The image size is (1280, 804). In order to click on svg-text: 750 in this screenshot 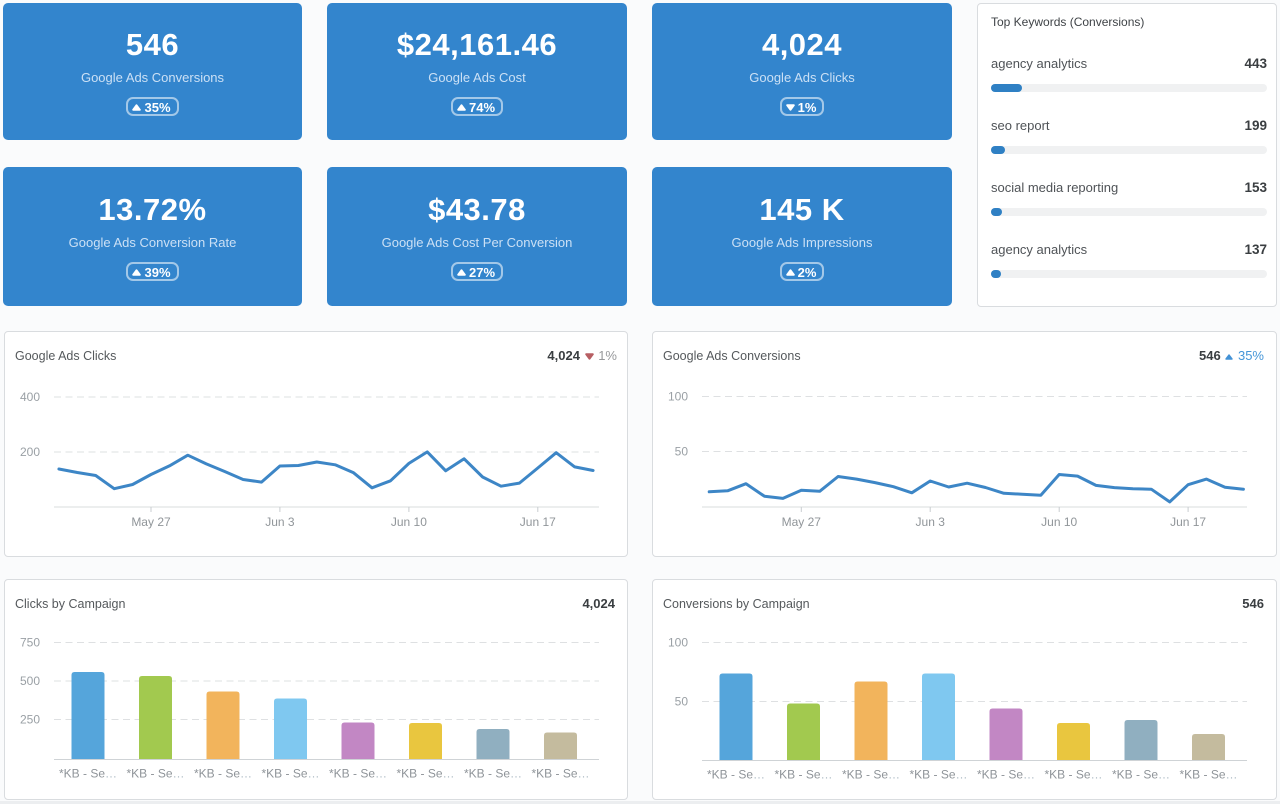, I will do `click(30, 643)`.